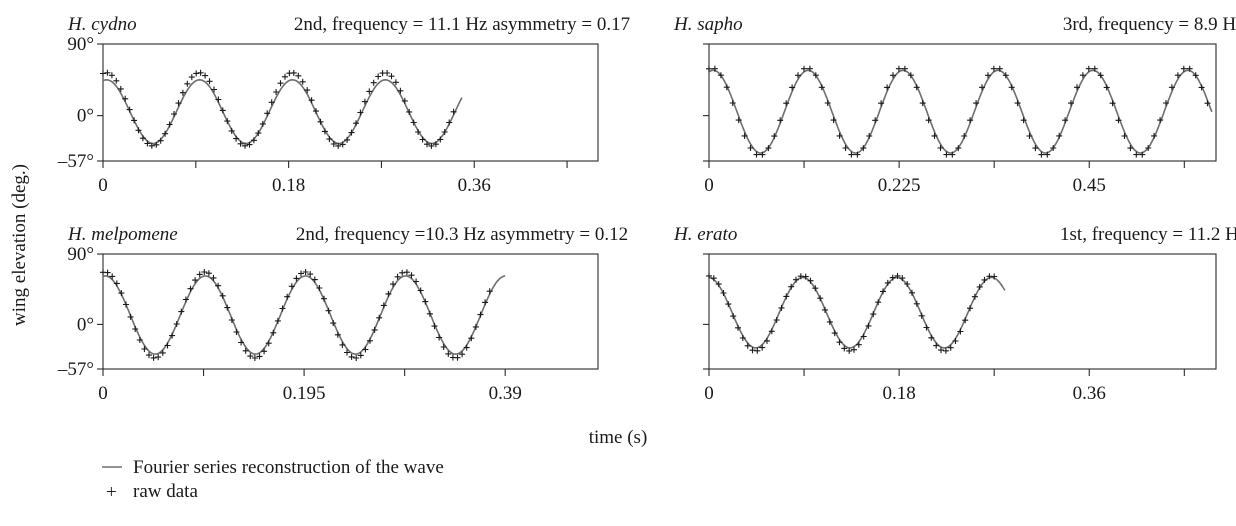  I want to click on series-reconstruction, so click(304, 315).